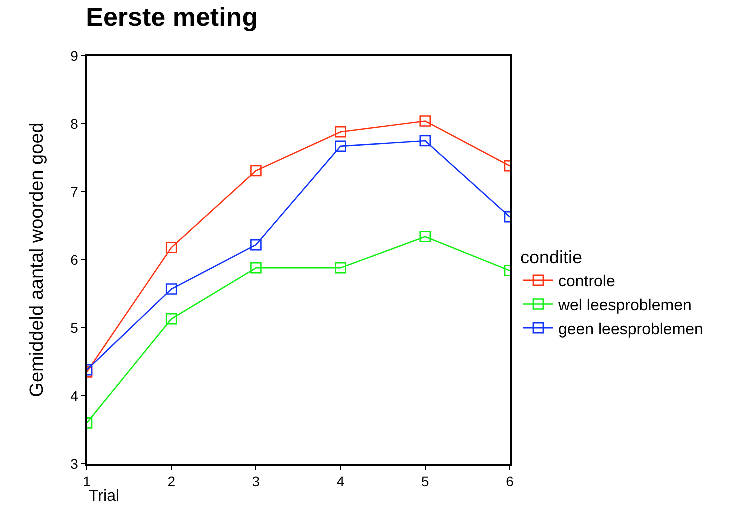  I want to click on y-tick-label: 7, so click(74, 192).